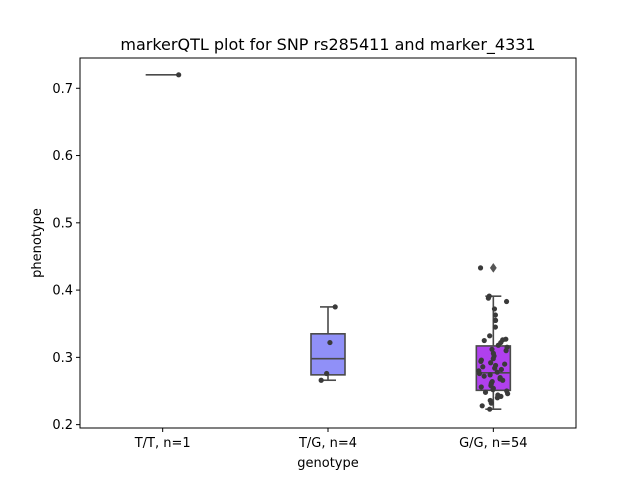 The image size is (640, 480). I want to click on box-iqr, so click(328, 354).